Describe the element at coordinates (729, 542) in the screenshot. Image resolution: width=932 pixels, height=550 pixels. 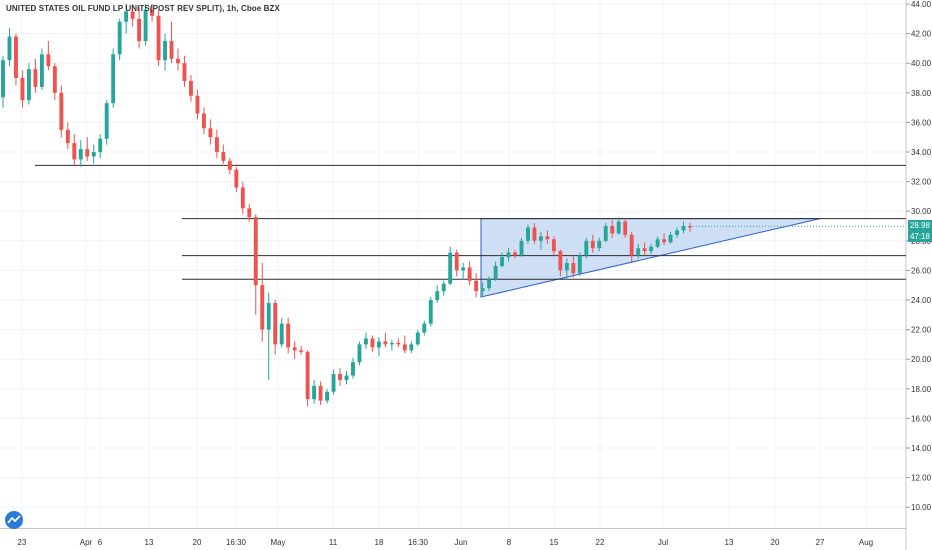
I see `x-tick-label: 13` at that location.